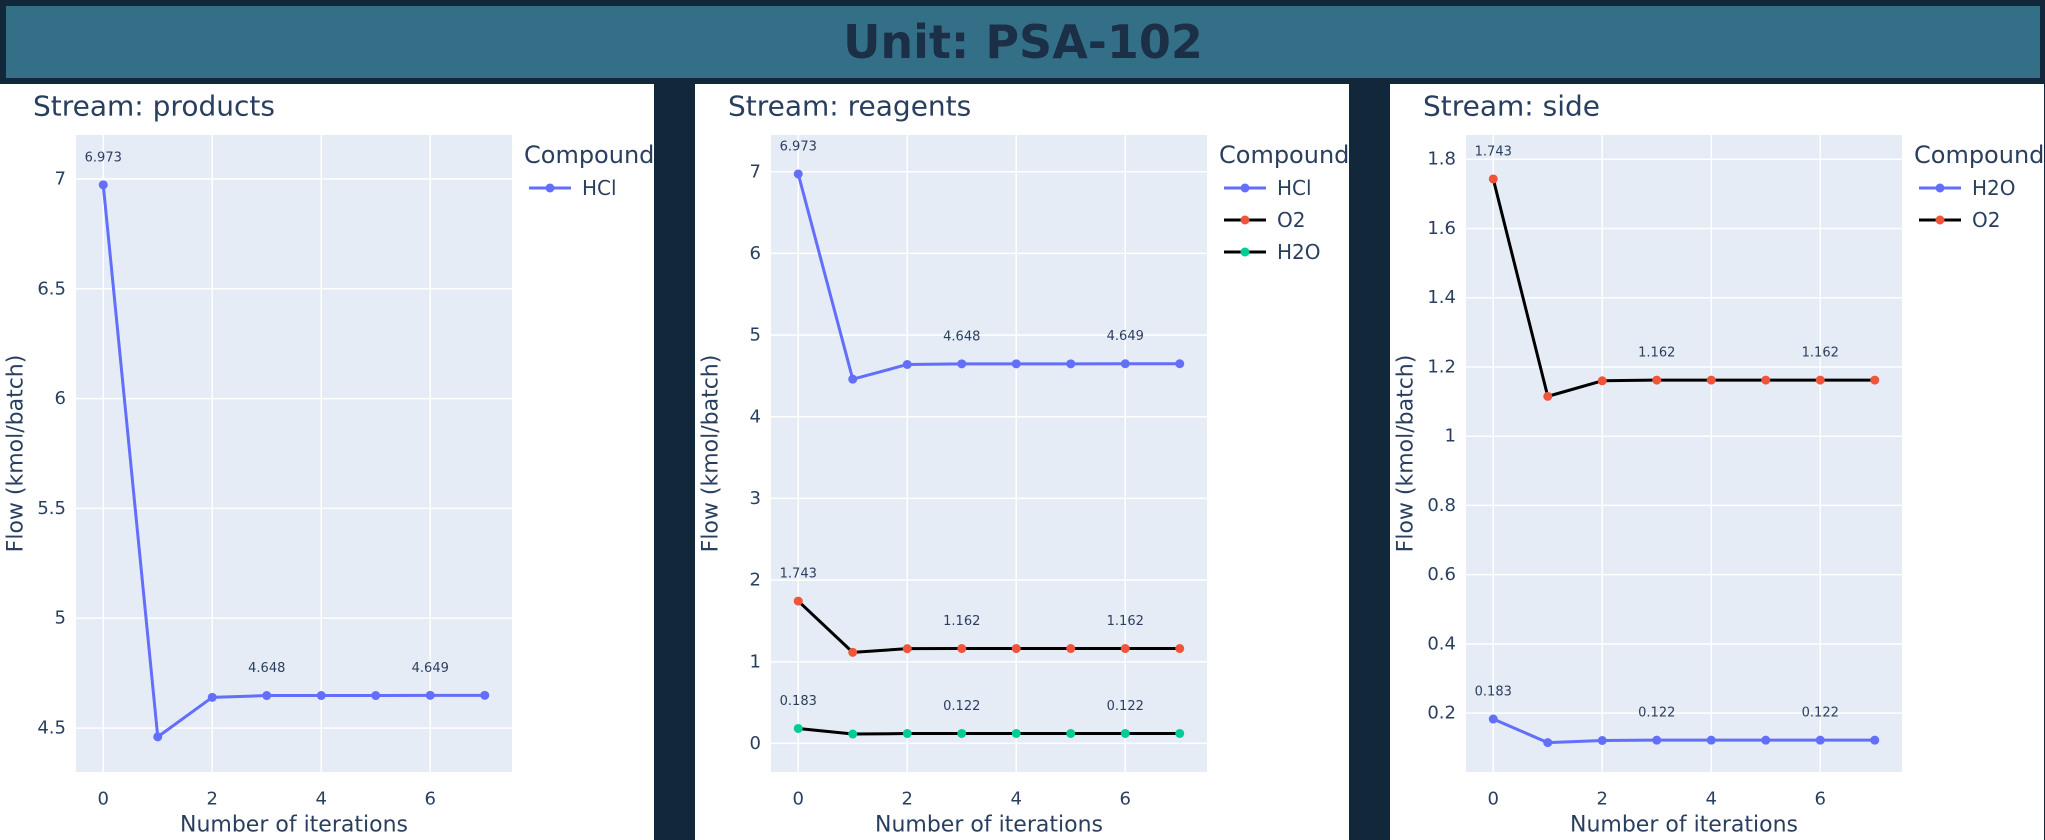 The width and height of the screenshot is (2045, 840). What do you see at coordinates (1683, 288) in the screenshot?
I see `series-line-o2` at bounding box center [1683, 288].